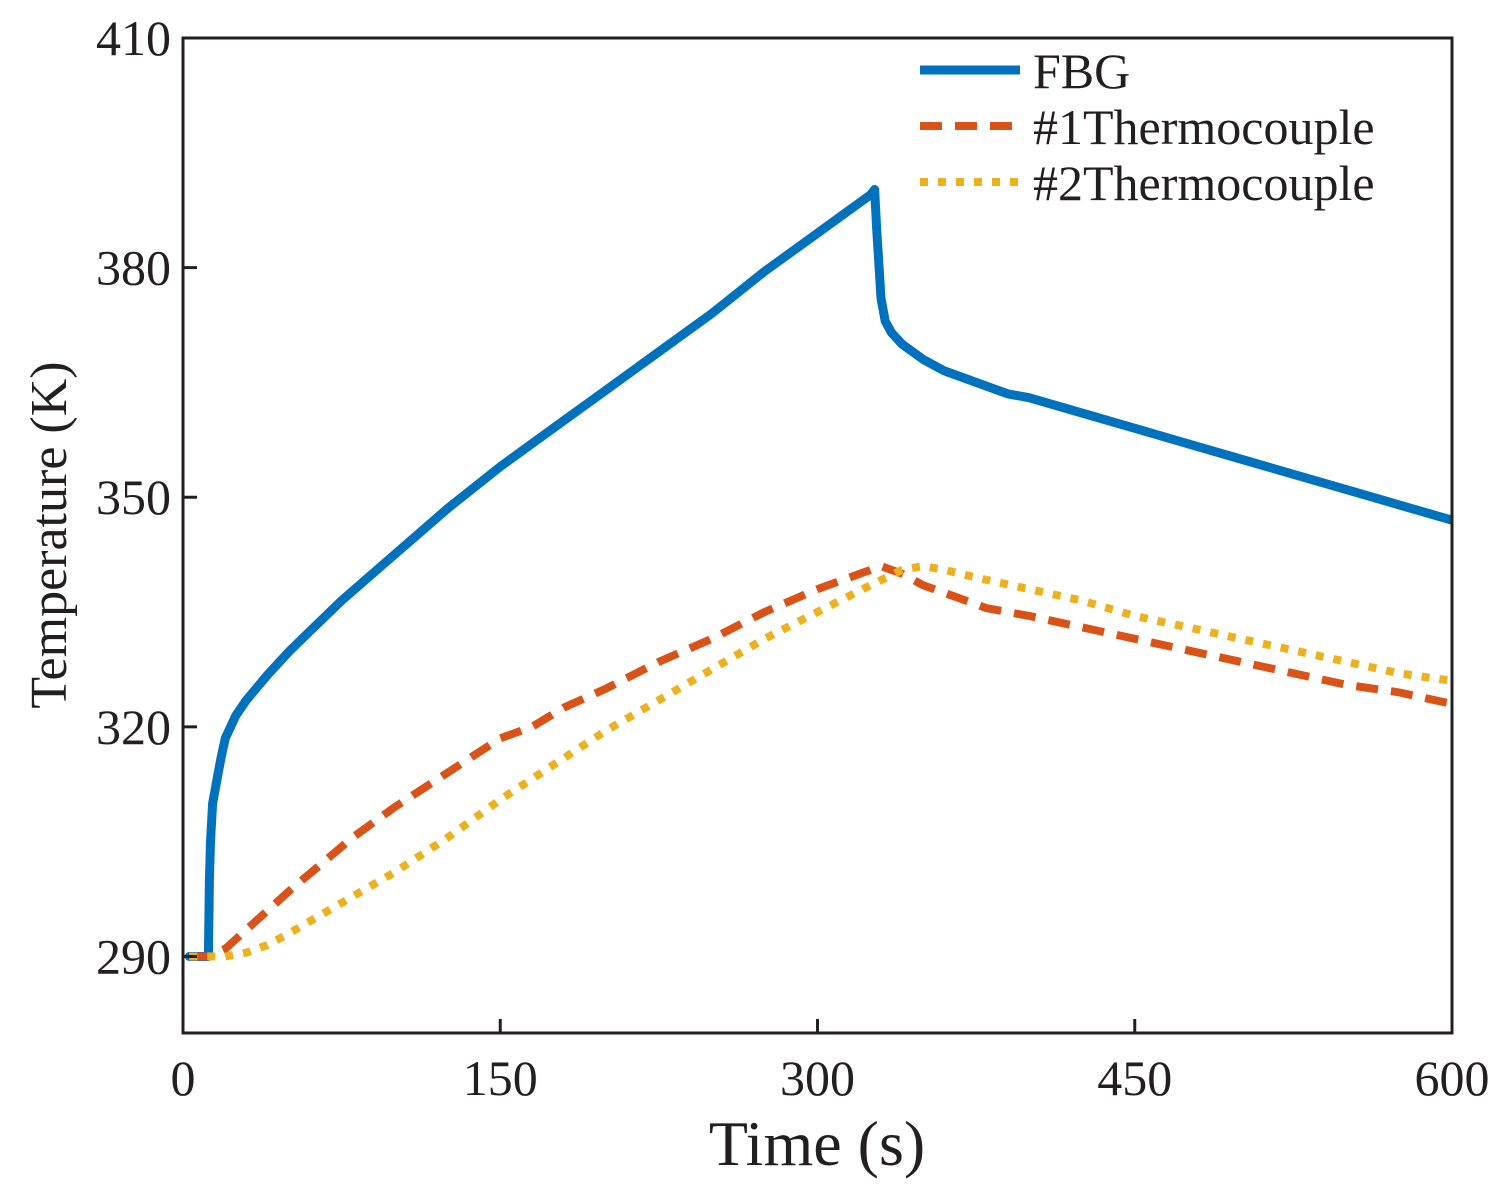  I want to click on legend-label-2: #1Thermocouple, so click(1204, 127).